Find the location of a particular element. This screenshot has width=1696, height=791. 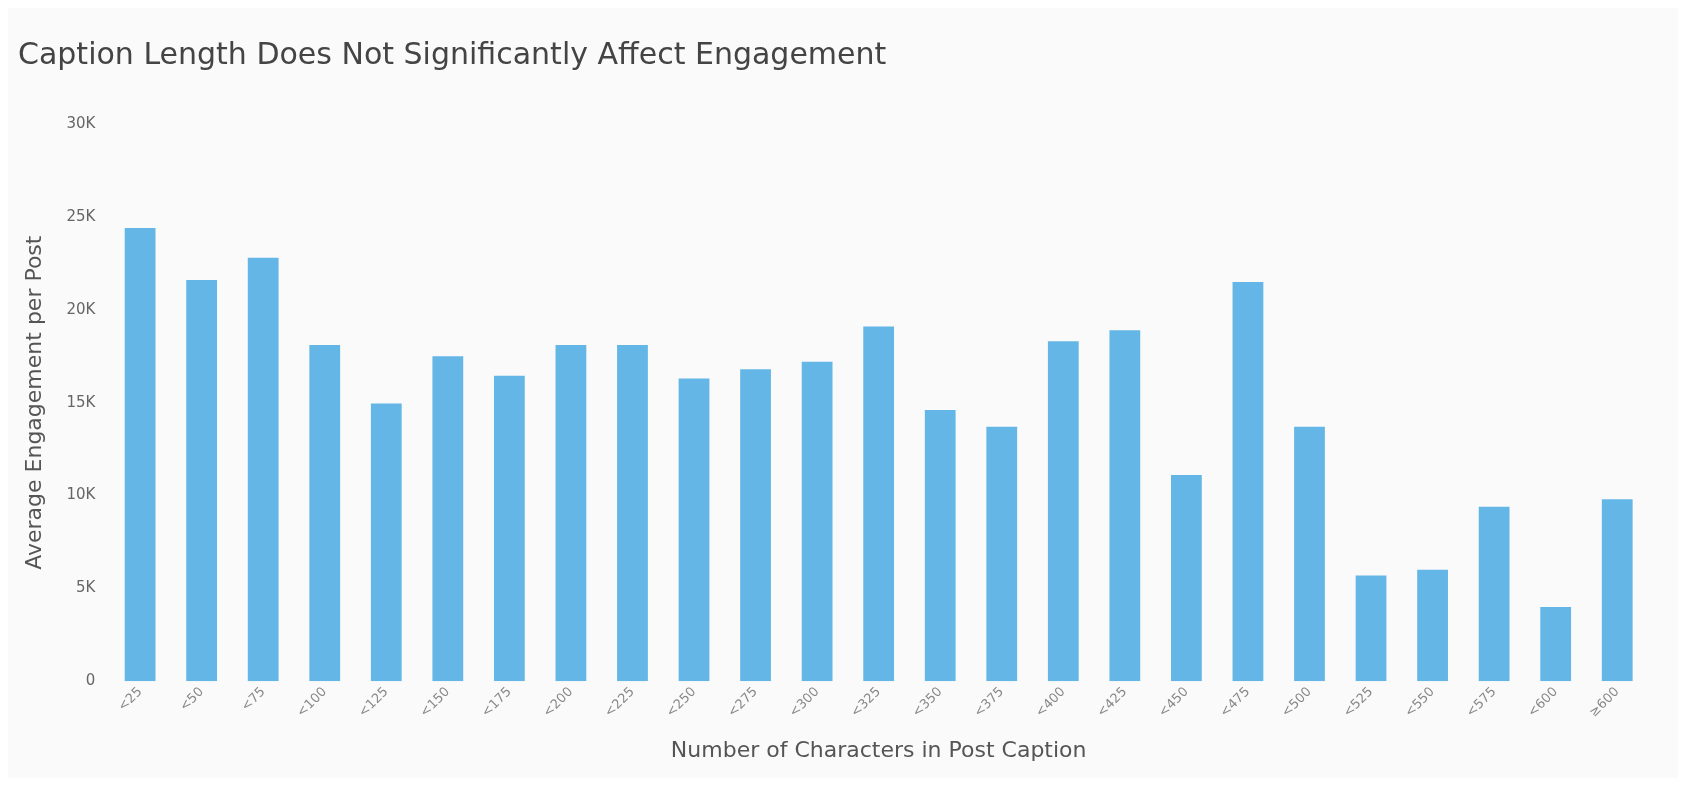

y-tick-label: 25K is located at coordinates (81, 215).